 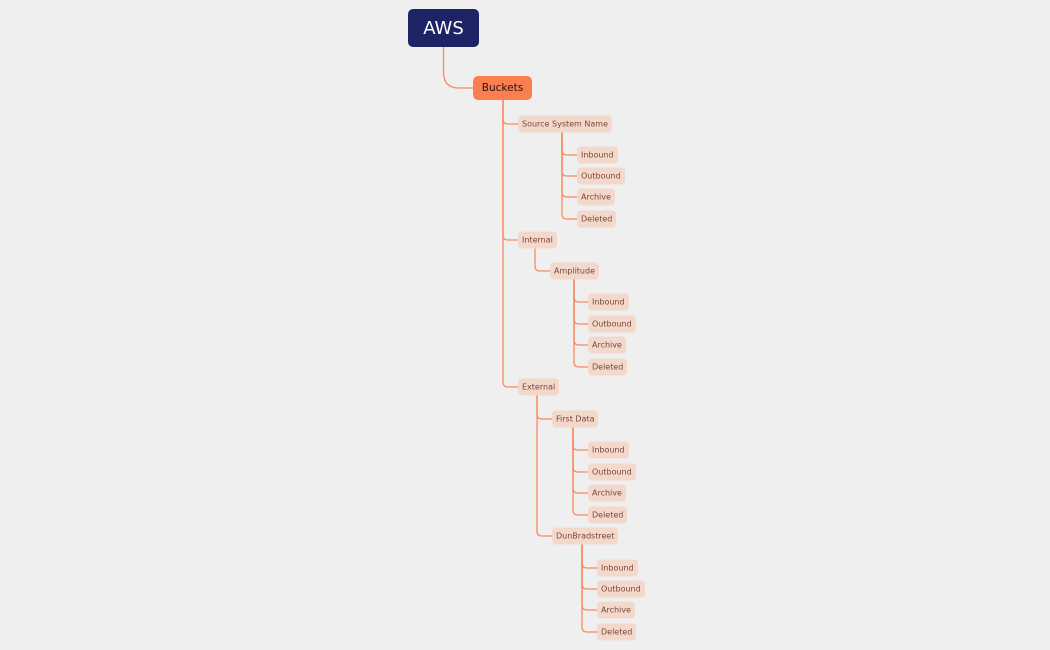 What do you see at coordinates (608, 302) in the screenshot?
I see `node-amplitude-inbound: Inbound` at bounding box center [608, 302].